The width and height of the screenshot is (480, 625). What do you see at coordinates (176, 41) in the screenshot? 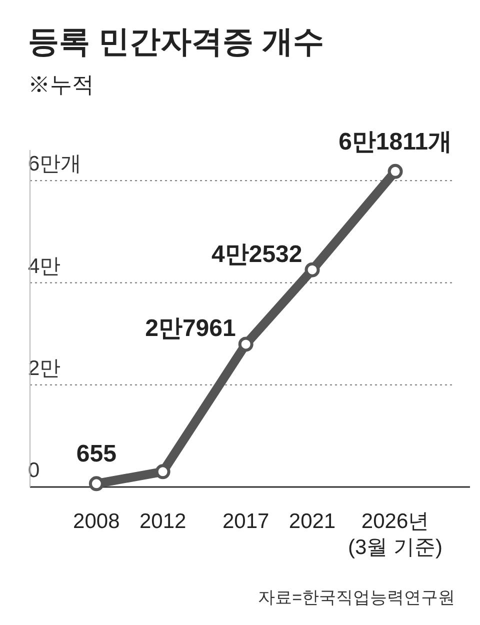
I see `chart-title: 등록 민간자격증 개수` at bounding box center [176, 41].